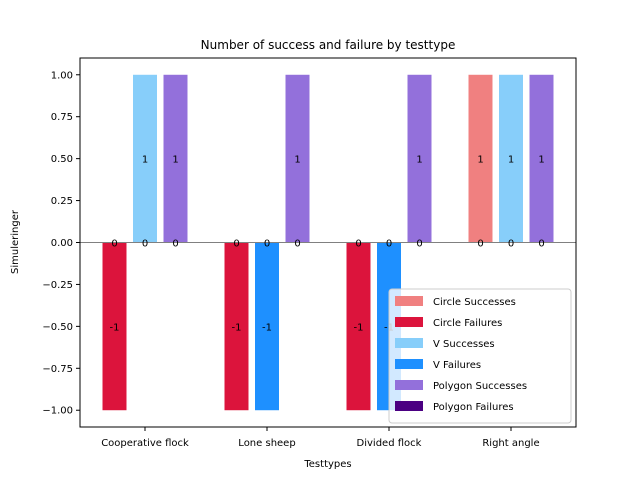  What do you see at coordinates (57, 369) in the screenshot?
I see `y-tick-label: −0.75` at bounding box center [57, 369].